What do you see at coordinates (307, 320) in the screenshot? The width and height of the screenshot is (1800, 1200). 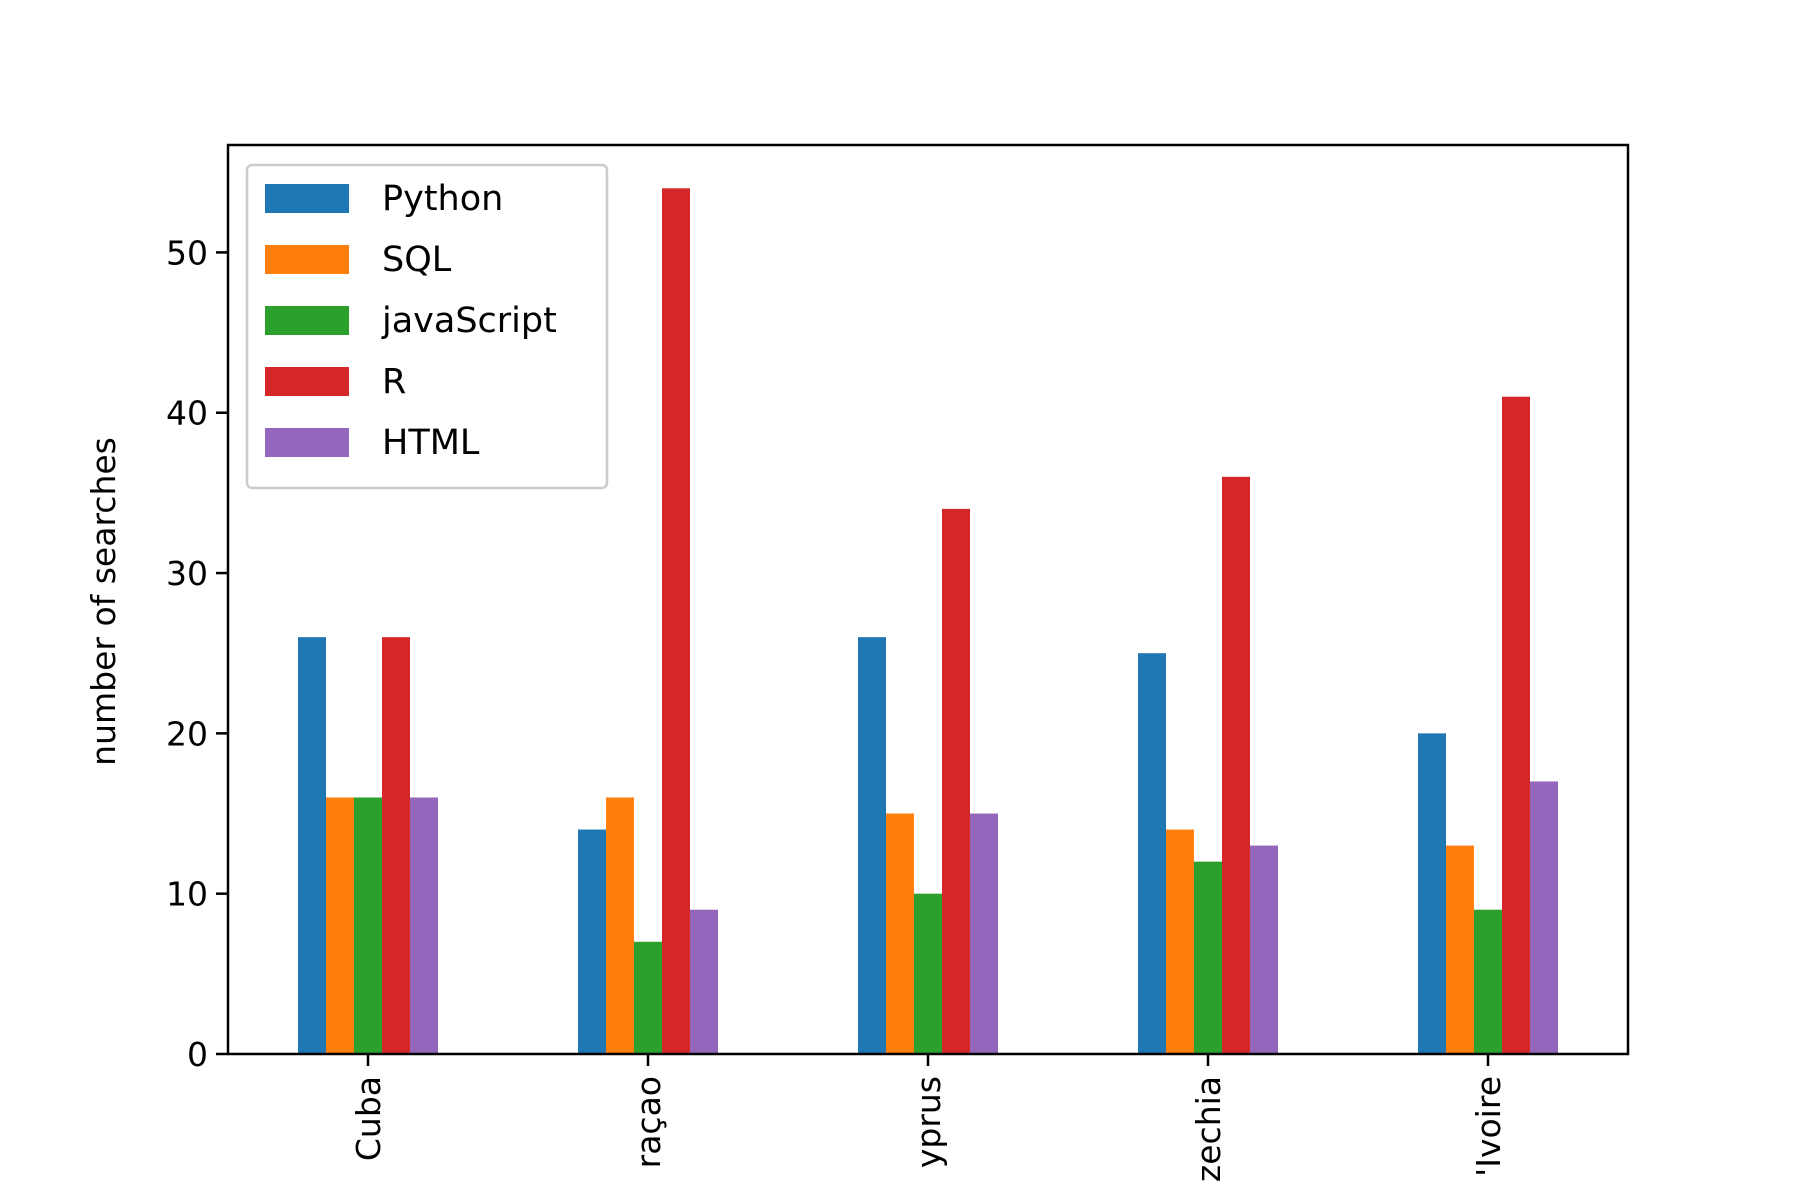 I see `legend-swatch-javascript` at bounding box center [307, 320].